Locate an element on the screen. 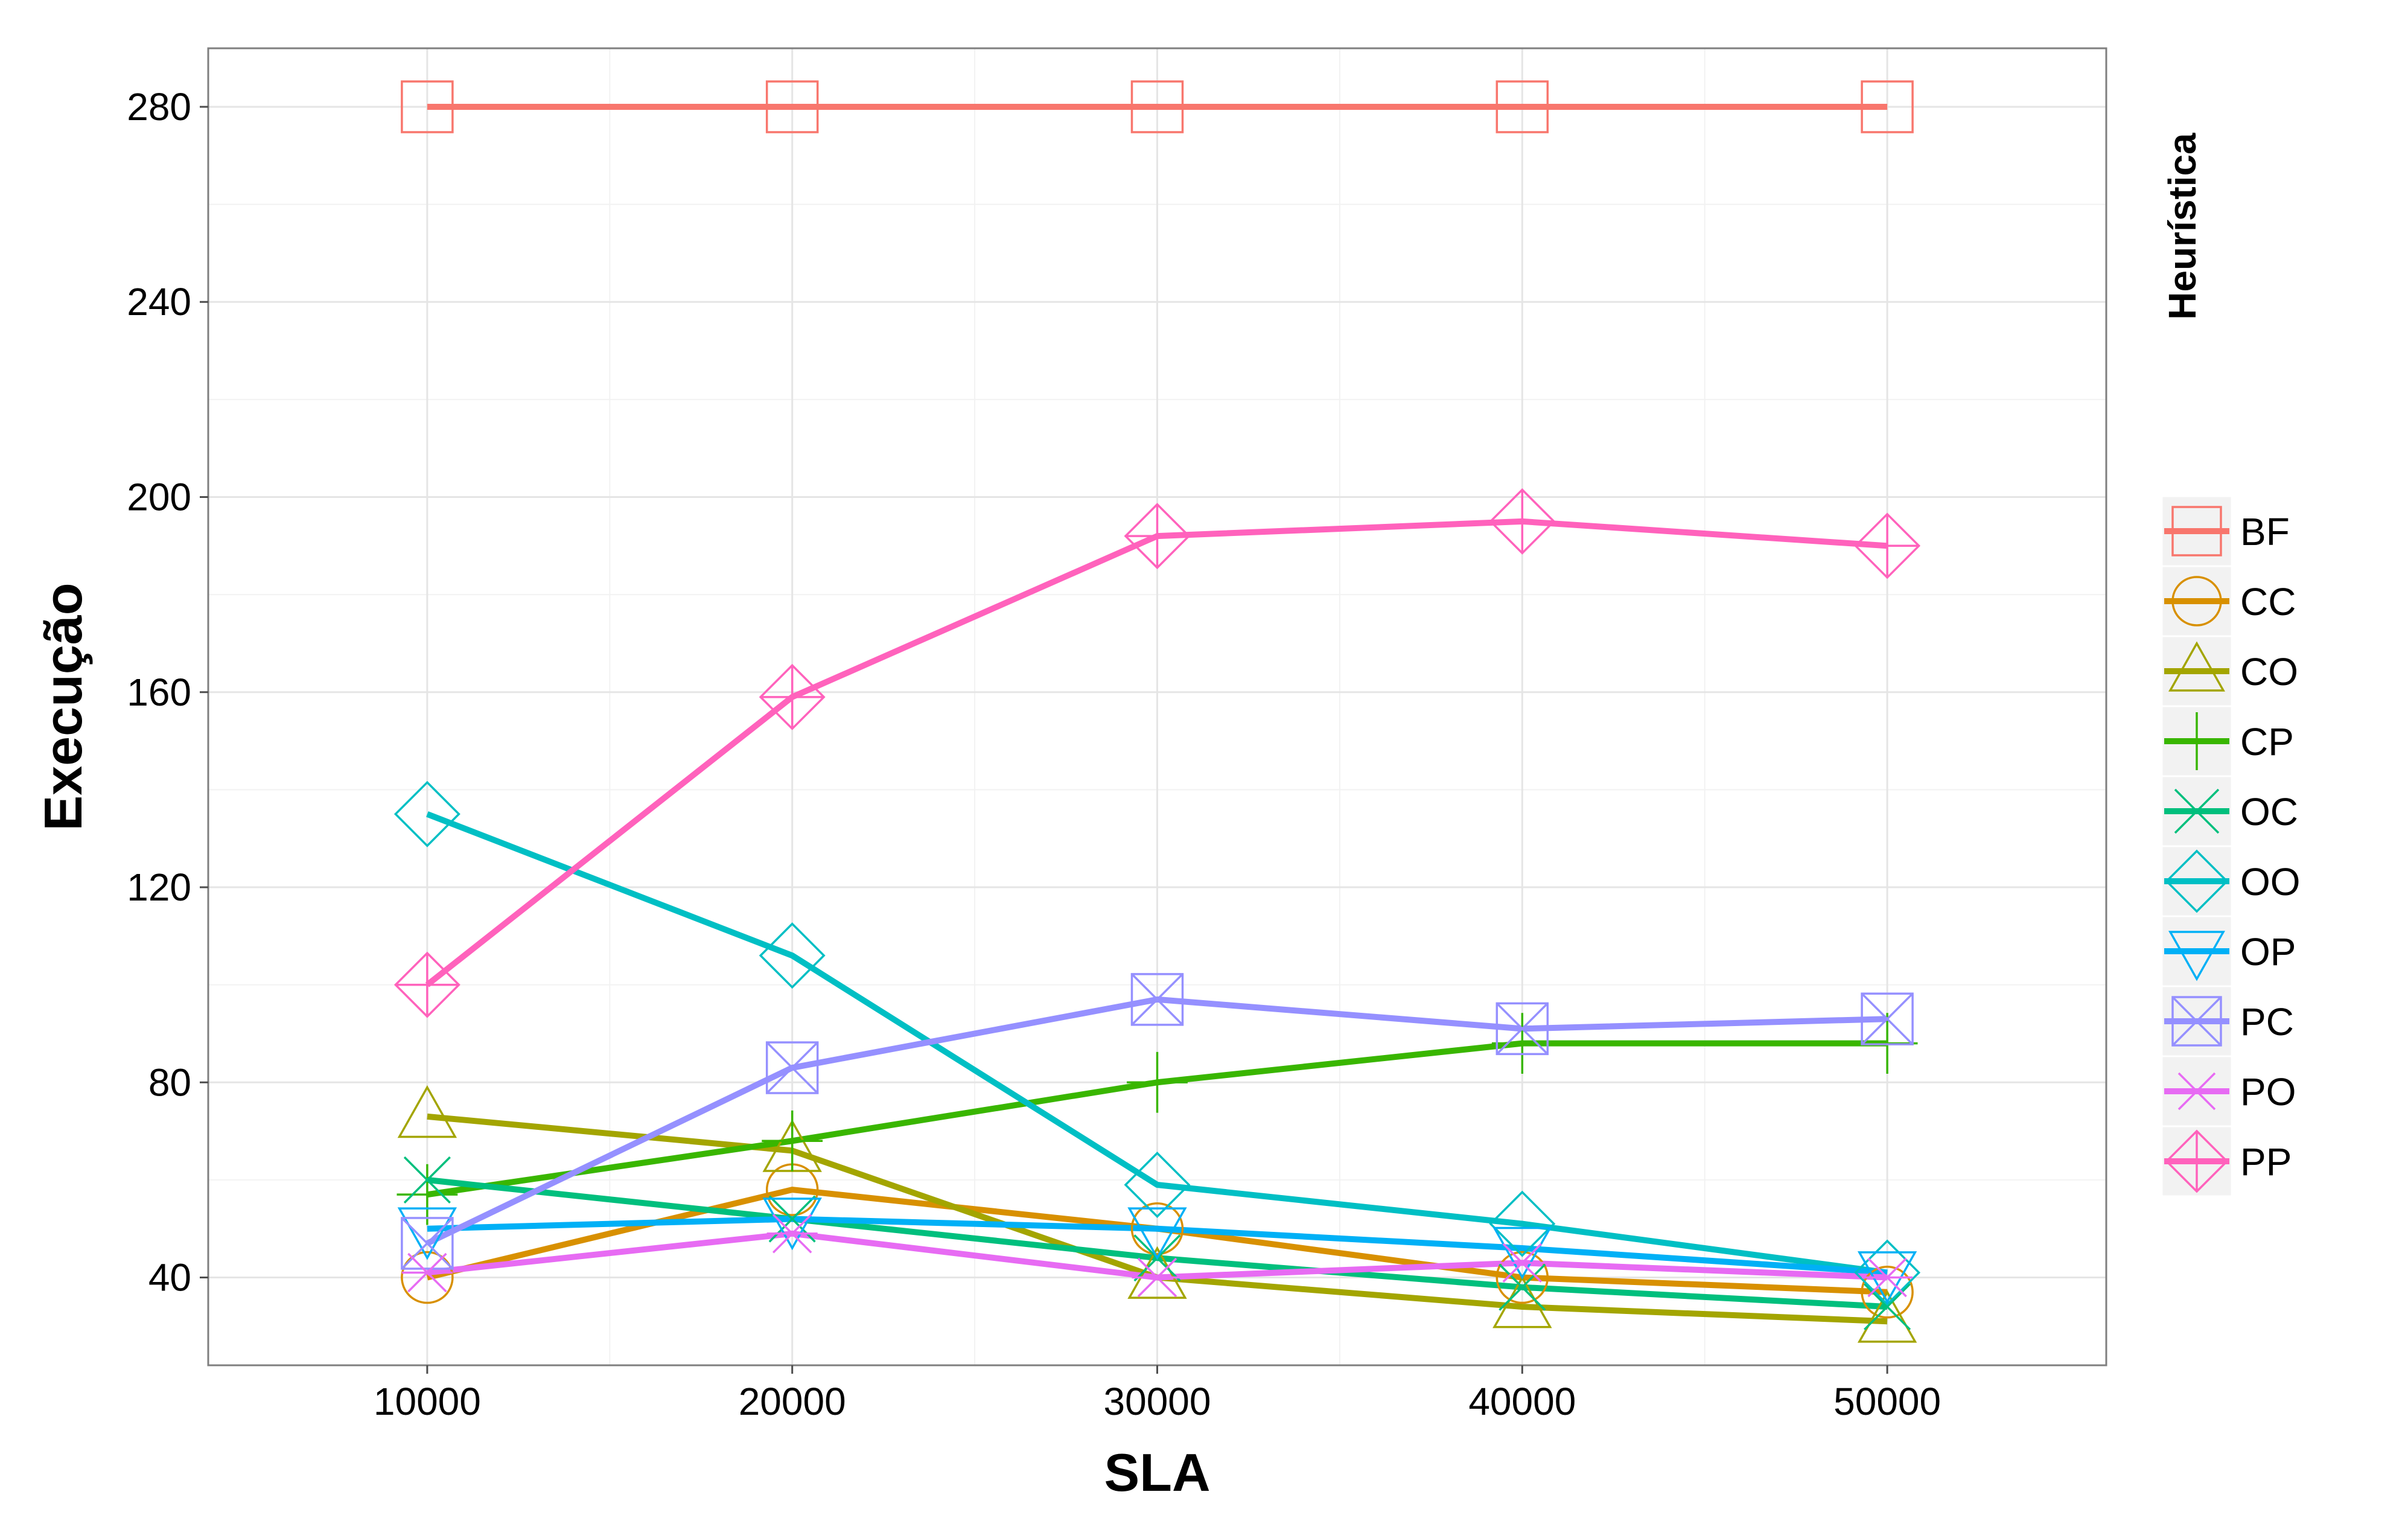 The height and width of the screenshot is (1521, 2408). legend-item-bf: BF is located at coordinates (2225, 531).